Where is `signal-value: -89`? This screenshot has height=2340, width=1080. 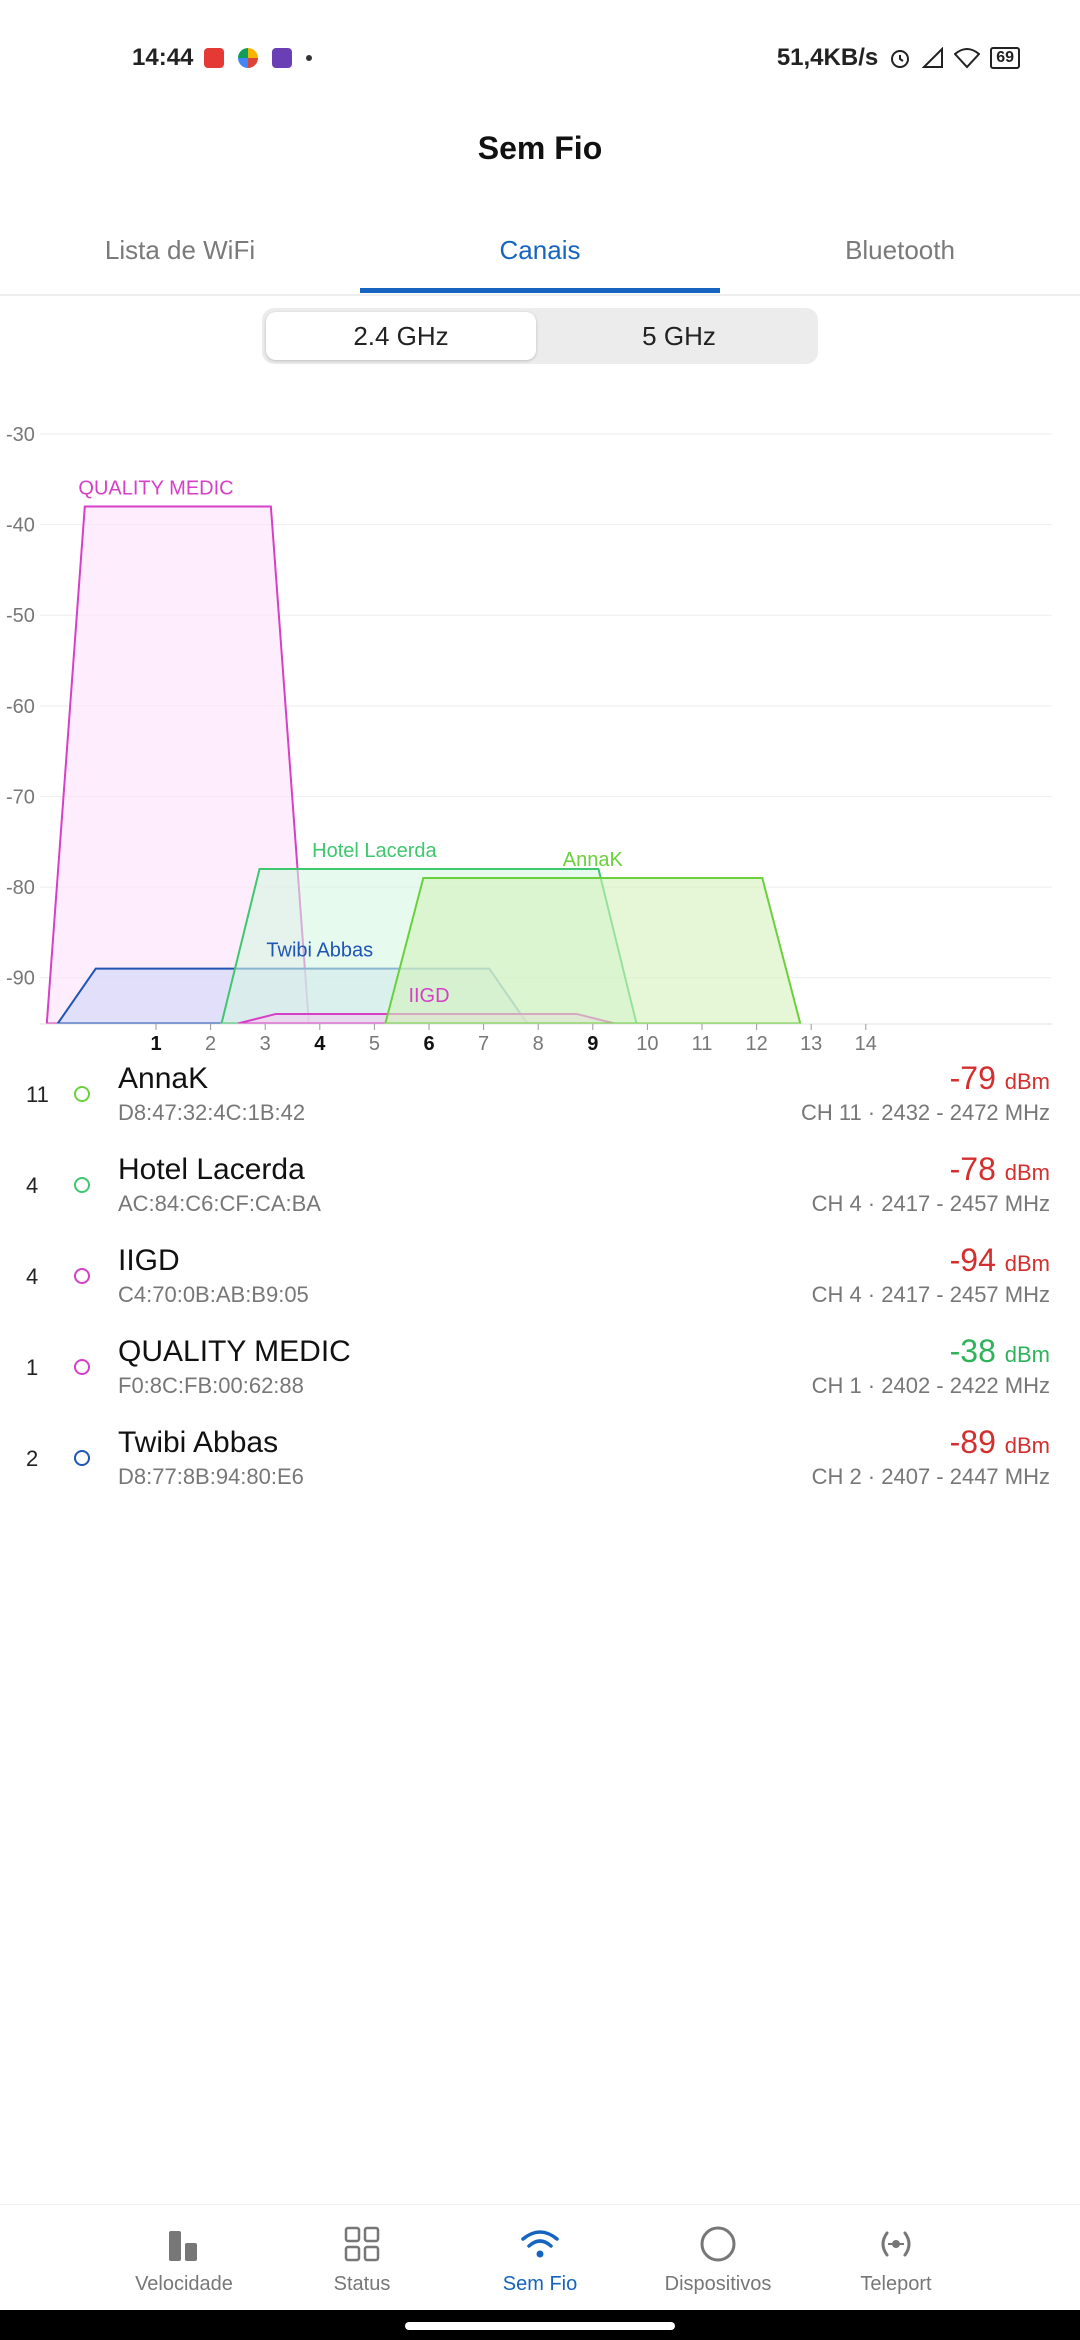
signal-value: -89 is located at coordinates (972, 1442).